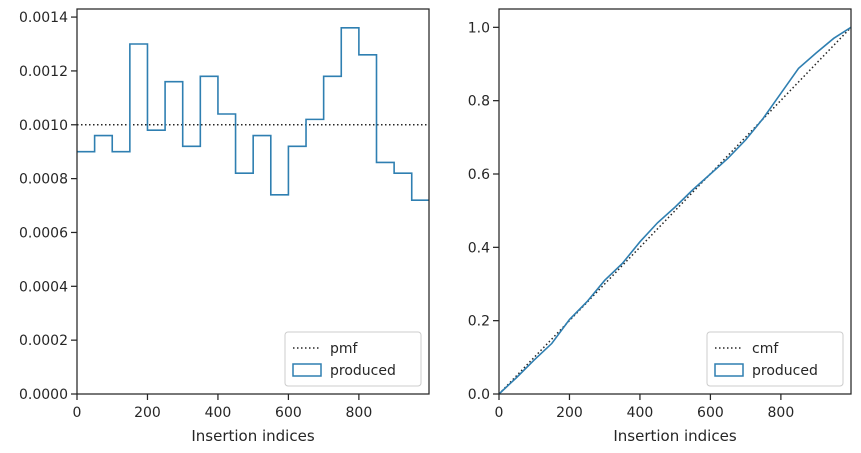 This screenshot has height=453, width=861. Describe the element at coordinates (43, 18) in the screenshot. I see `chart-1-ytick-label: 0.0014` at that location.